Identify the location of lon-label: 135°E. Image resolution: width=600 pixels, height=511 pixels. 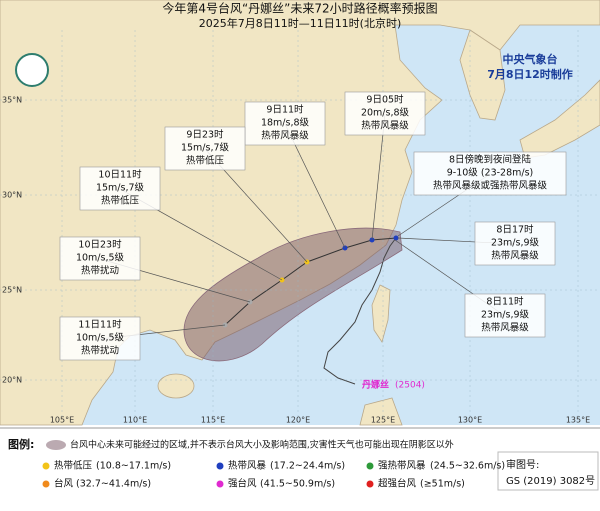
(578, 420).